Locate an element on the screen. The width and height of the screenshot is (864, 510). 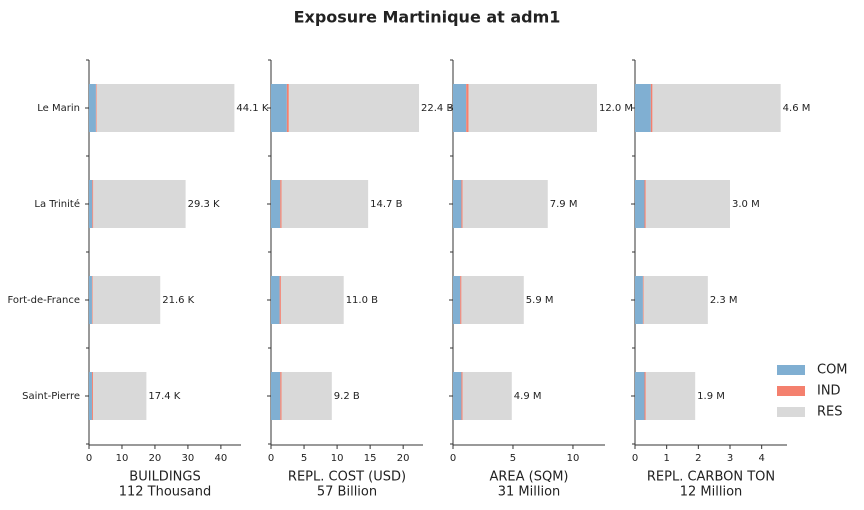
y-tick-label: La Trinité is located at coordinates (57, 204).